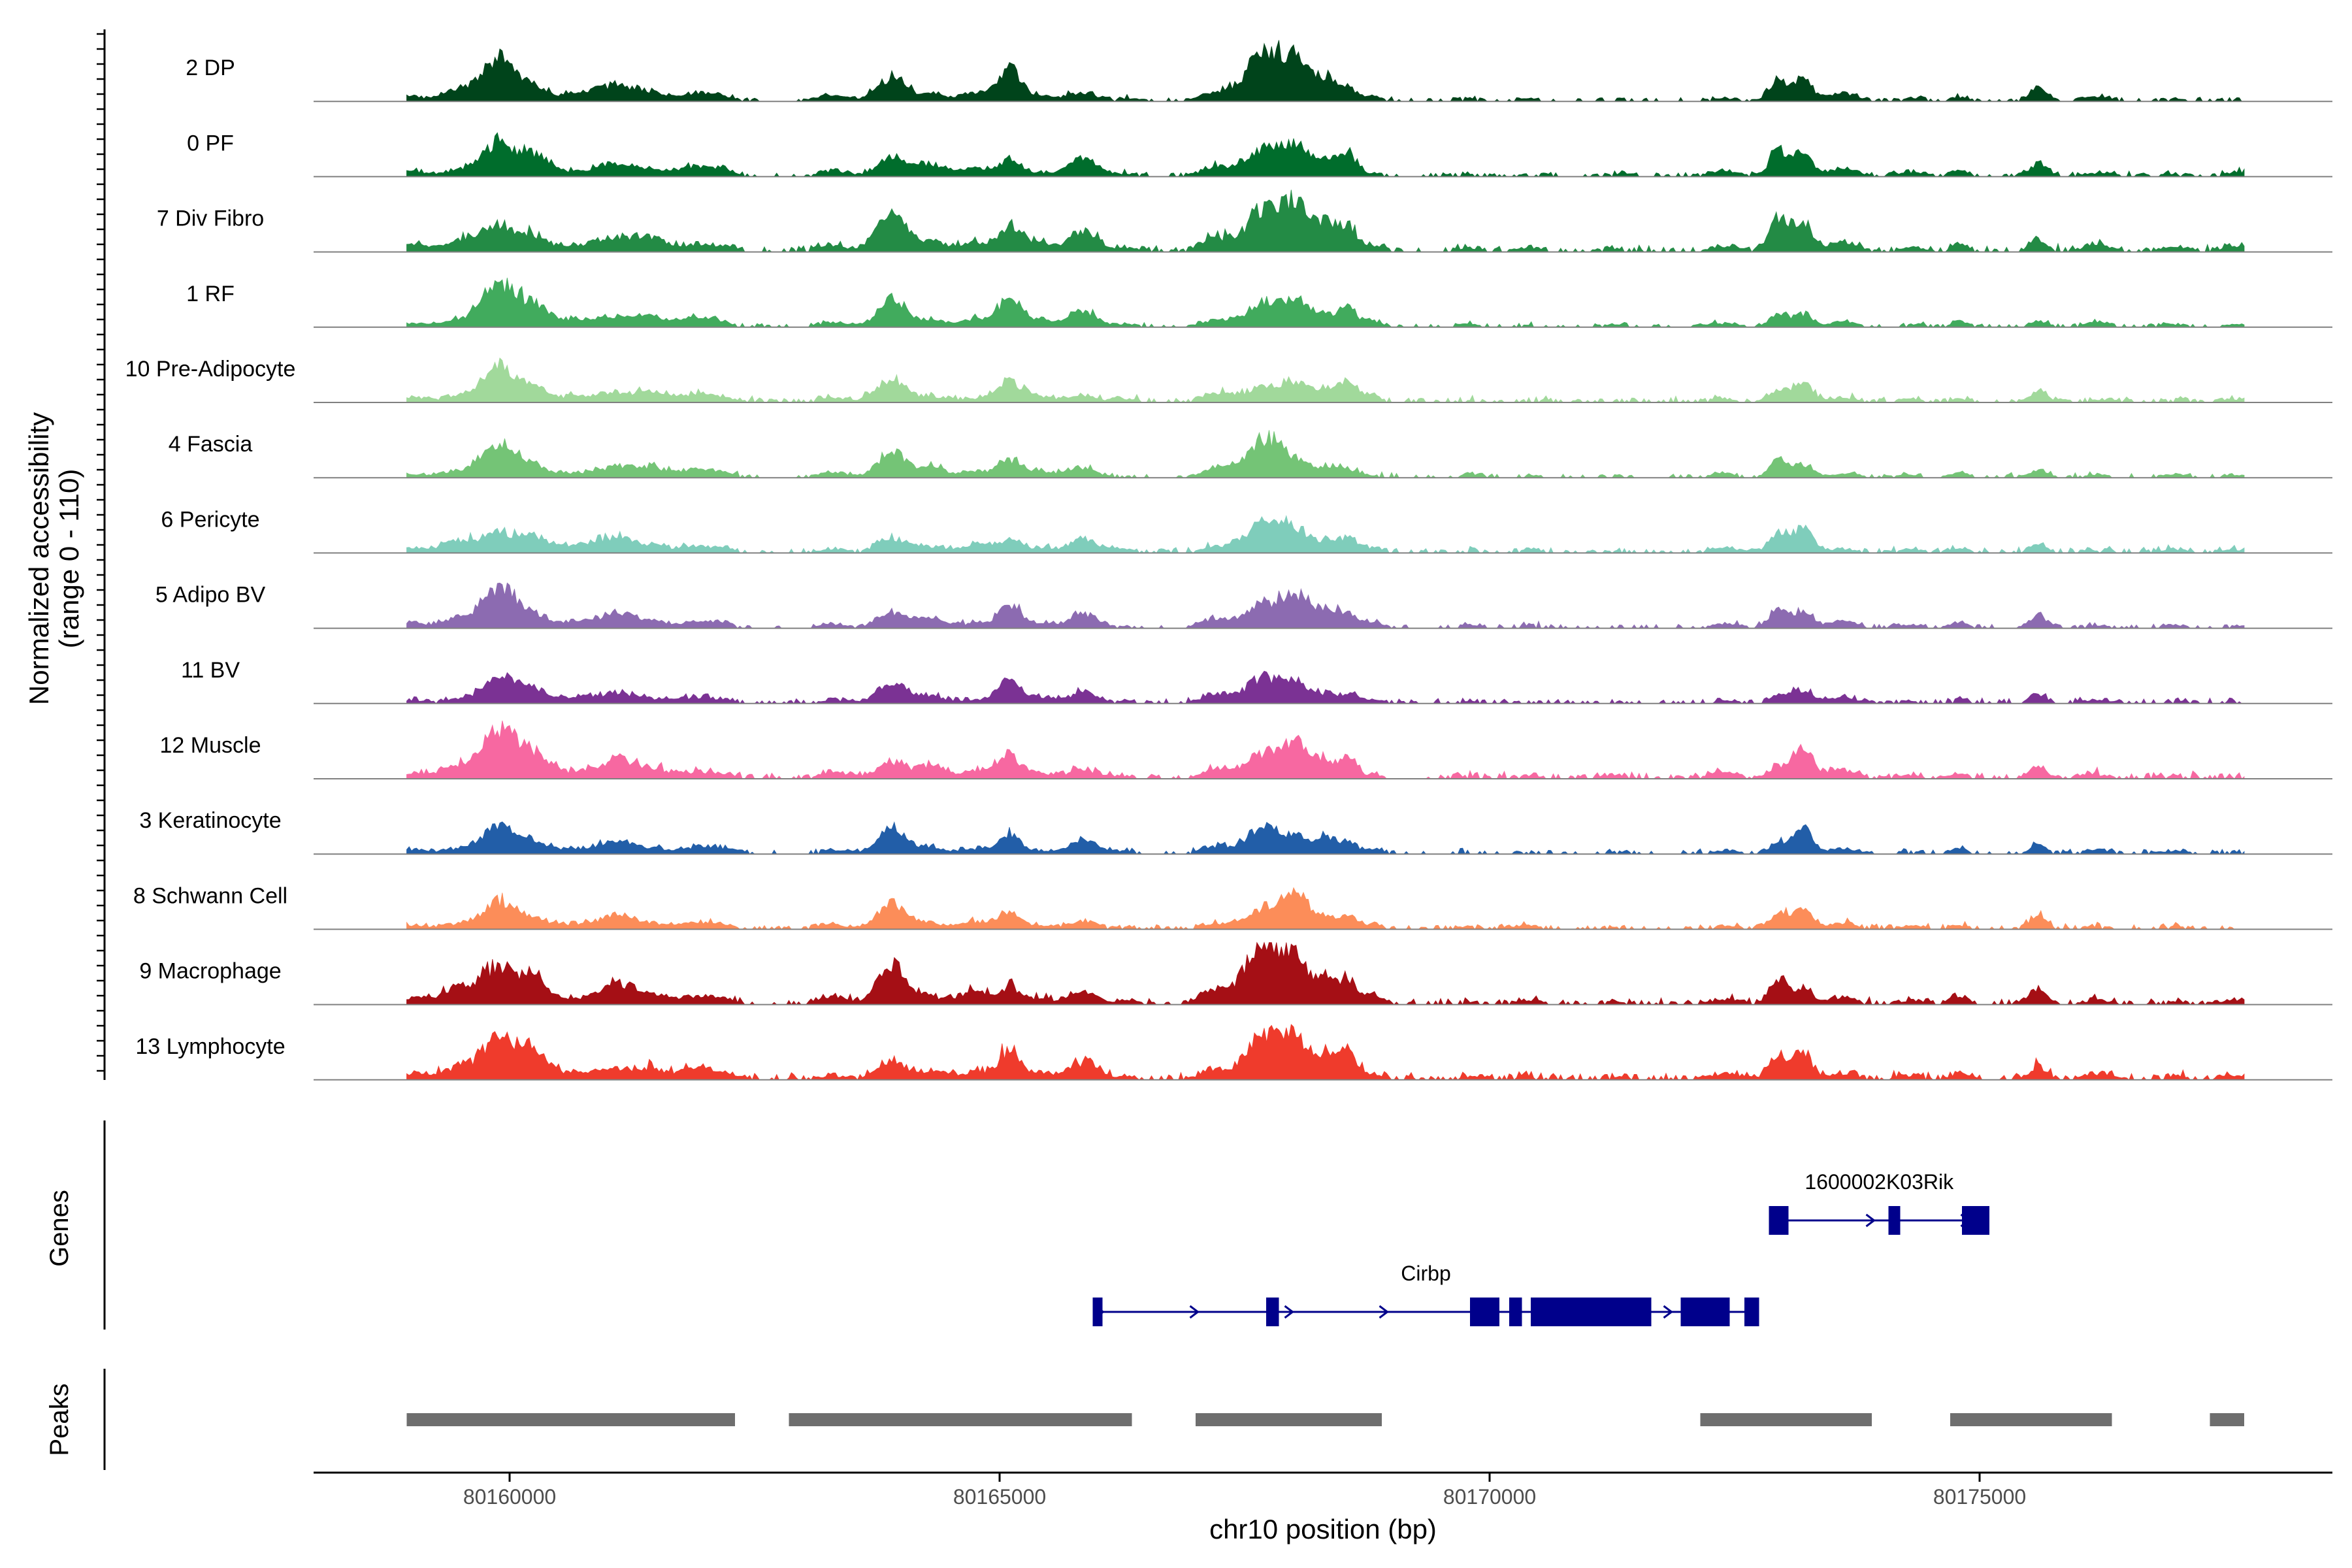 Image resolution: width=2352 pixels, height=1568 pixels. What do you see at coordinates (210, 1046) in the screenshot?
I see `track-label: 13 Lymphocyte` at bounding box center [210, 1046].